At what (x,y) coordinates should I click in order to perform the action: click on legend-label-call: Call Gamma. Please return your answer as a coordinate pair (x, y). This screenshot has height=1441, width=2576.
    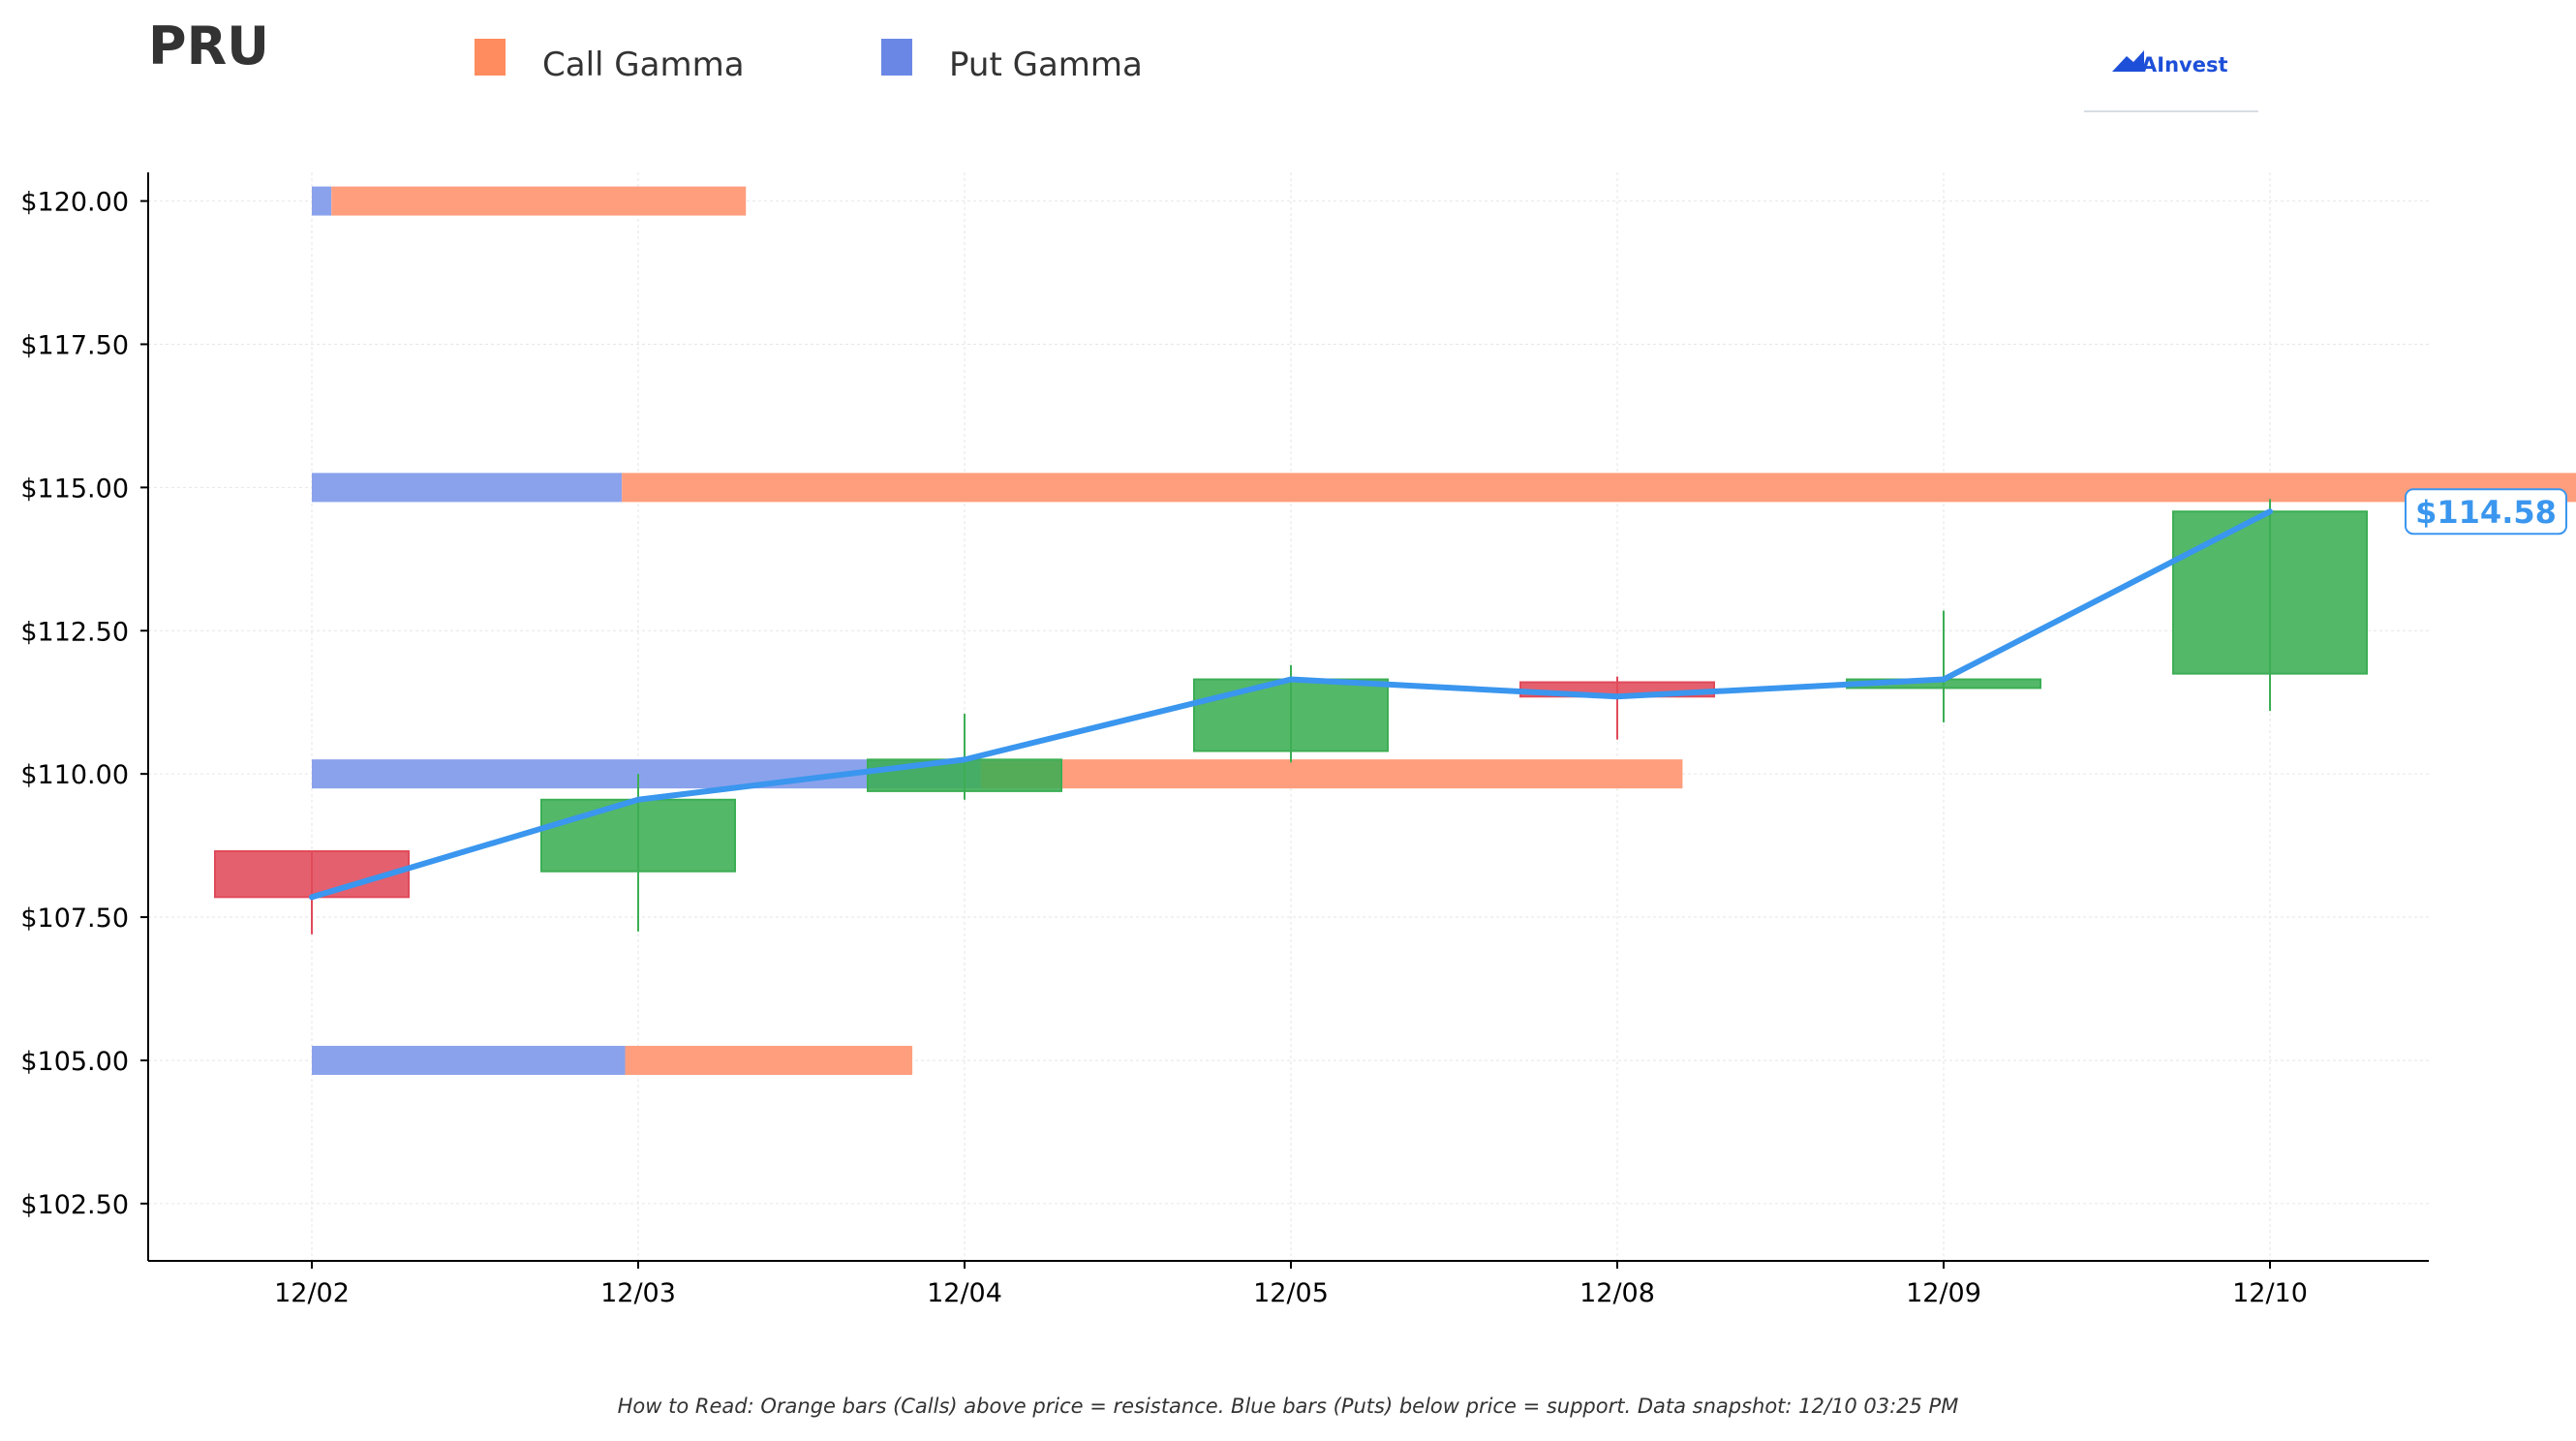
    Looking at the image, I should click on (643, 65).